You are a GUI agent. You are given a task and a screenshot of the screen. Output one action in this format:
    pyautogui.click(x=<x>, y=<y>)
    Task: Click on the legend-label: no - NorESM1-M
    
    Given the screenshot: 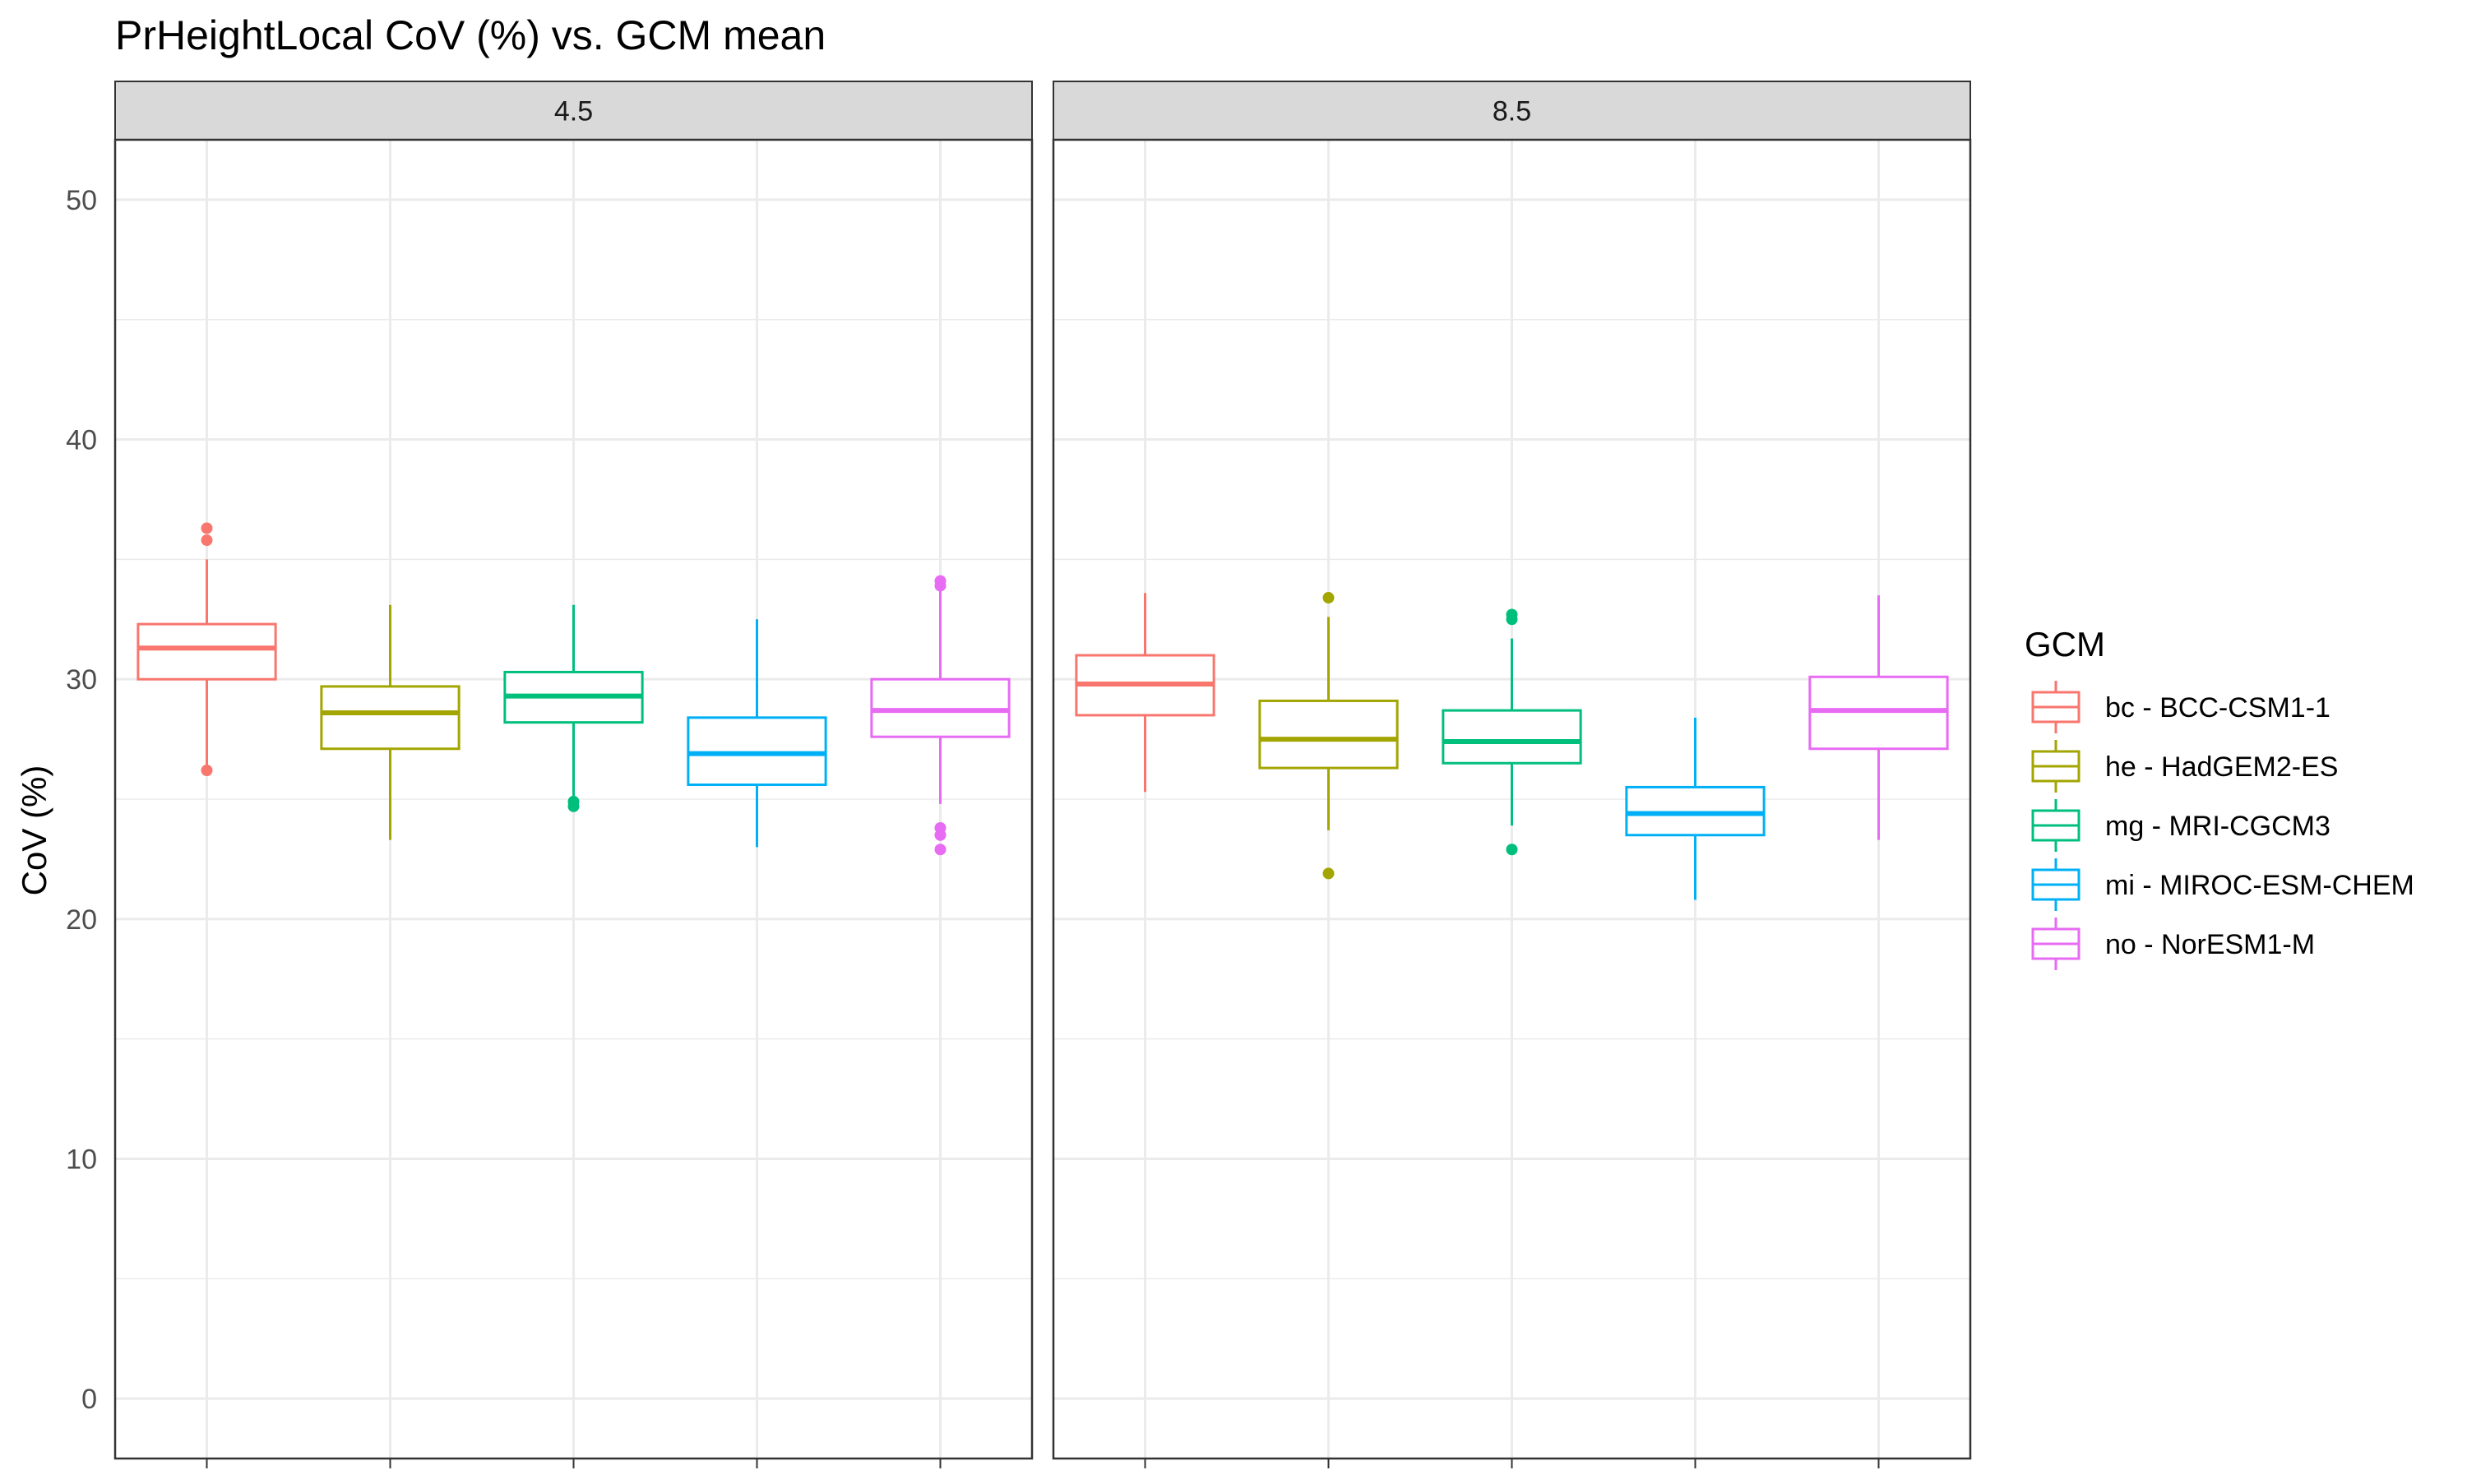 What is the action you would take?
    pyautogui.click(x=2210, y=944)
    